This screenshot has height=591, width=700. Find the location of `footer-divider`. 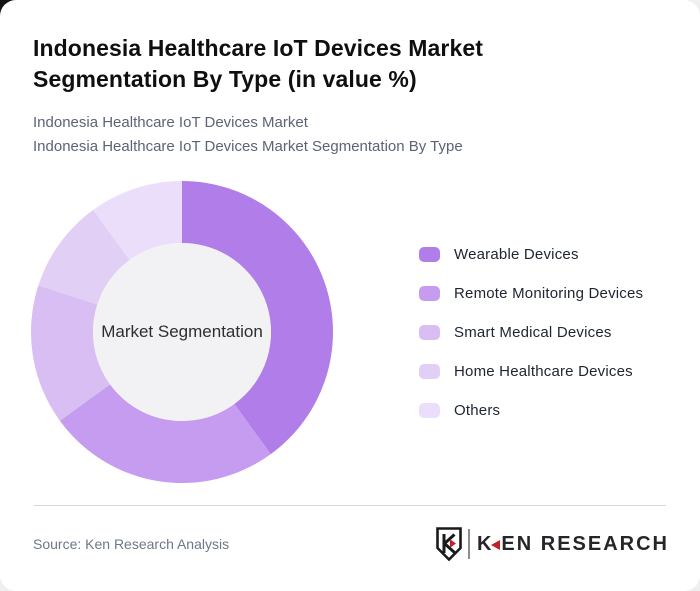

footer-divider is located at coordinates (350, 505).